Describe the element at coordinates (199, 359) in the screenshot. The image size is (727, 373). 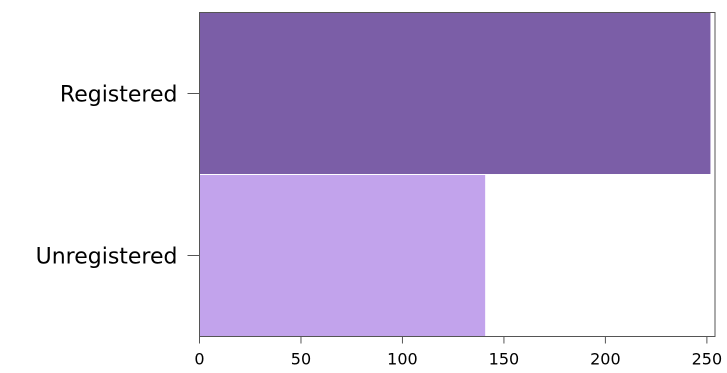
I see `x-tick-label: 0` at that location.